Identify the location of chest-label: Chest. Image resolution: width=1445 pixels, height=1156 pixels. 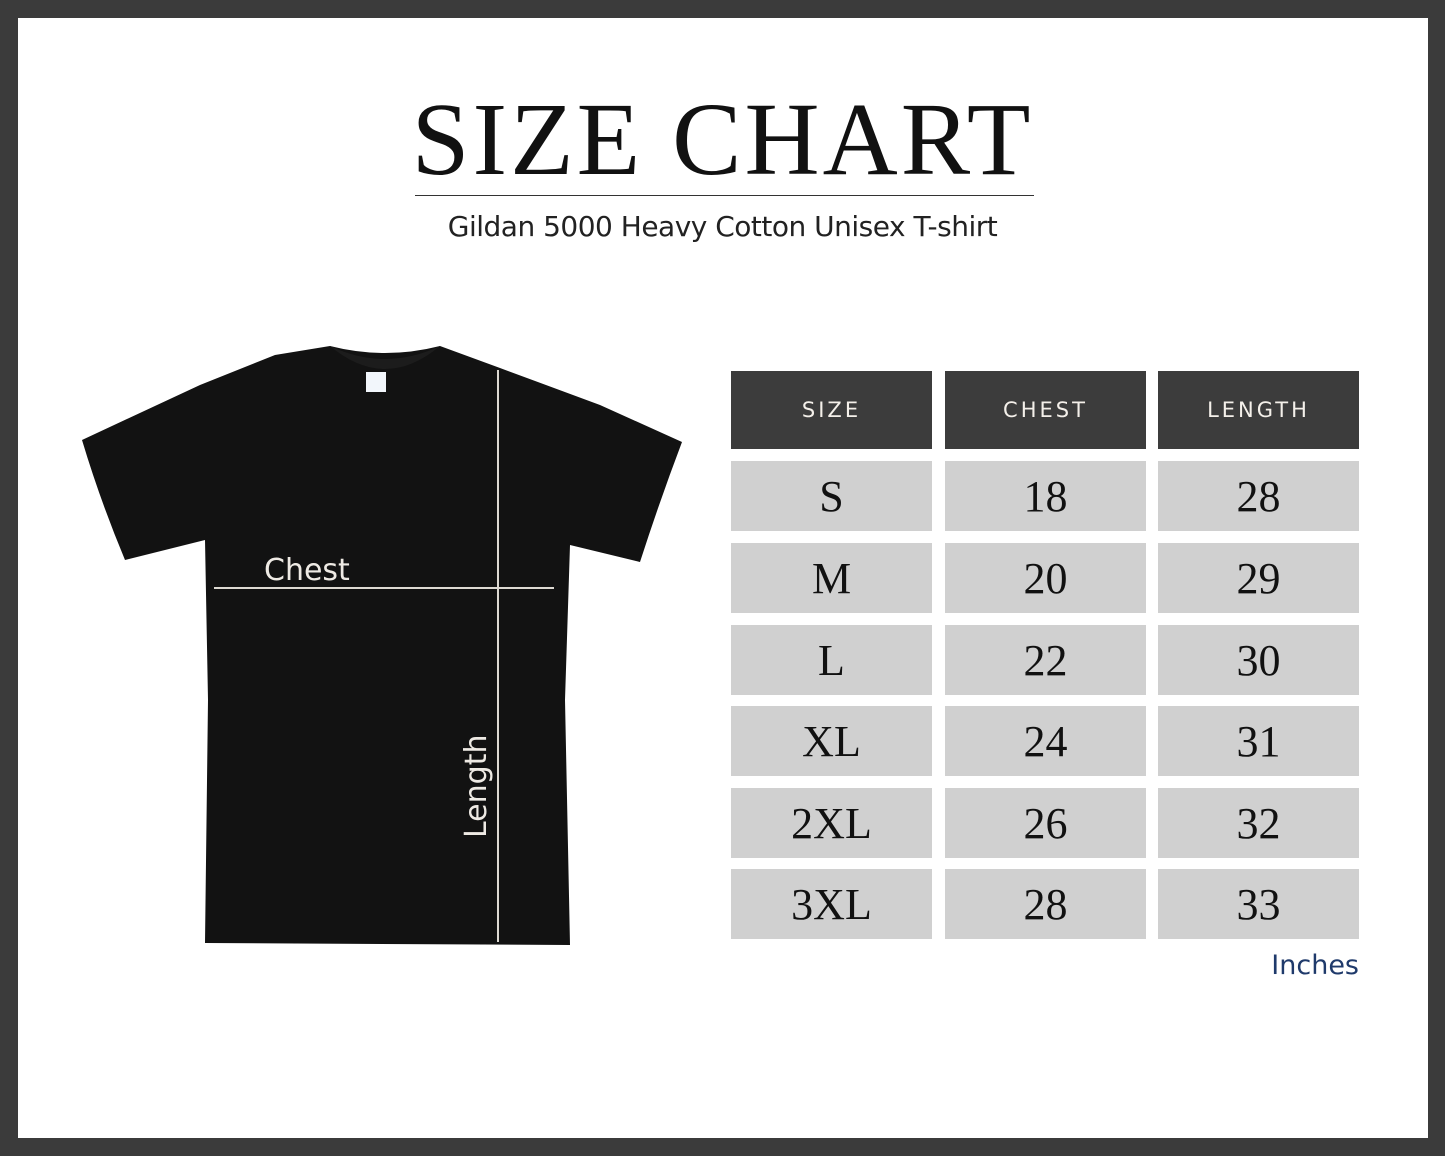
(307, 570).